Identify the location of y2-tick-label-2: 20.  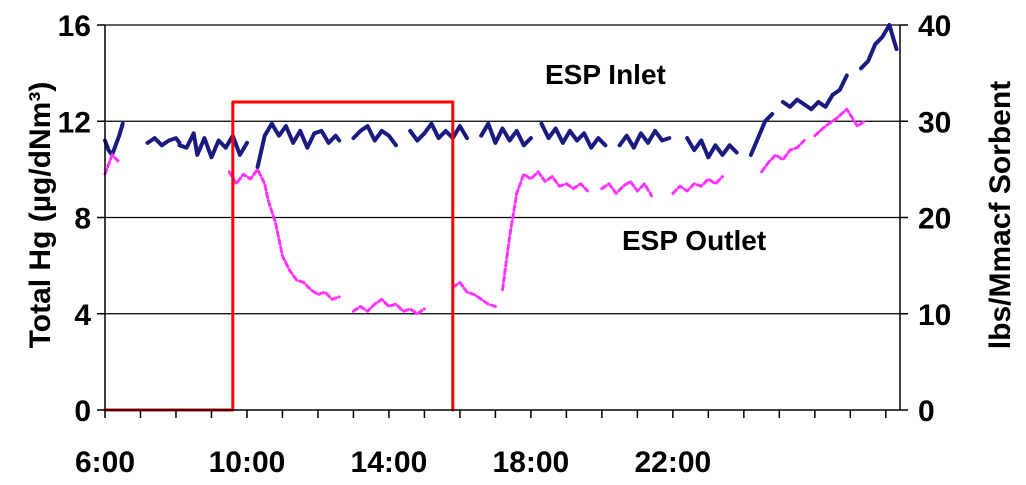
(934, 219).